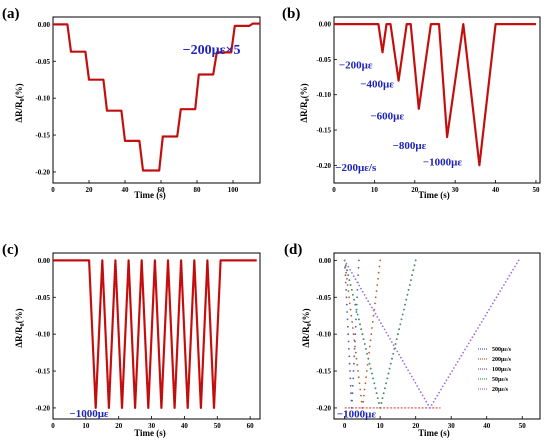 The image size is (550, 446). Describe the element at coordinates (323, 298) in the screenshot. I see `y-tick-label-d: -0.05` at that location.